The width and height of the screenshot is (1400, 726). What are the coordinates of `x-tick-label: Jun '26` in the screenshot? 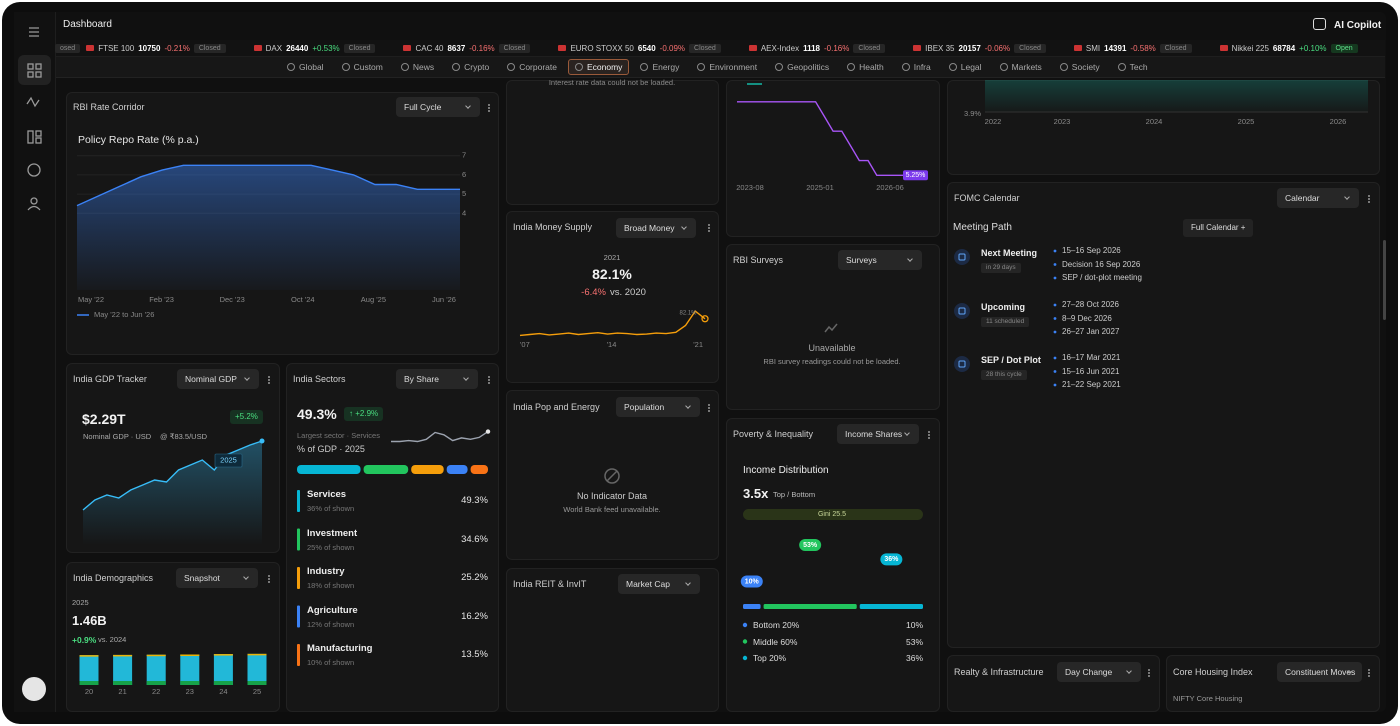 It's located at (444, 299).